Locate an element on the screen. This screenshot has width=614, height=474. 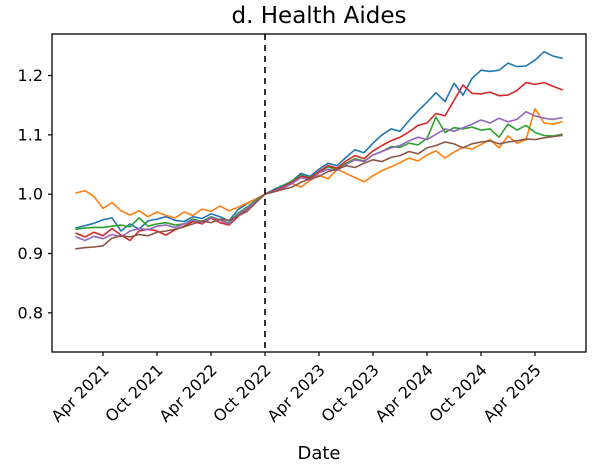
x-tick-label: Apr 2025 is located at coordinates (511, 392).